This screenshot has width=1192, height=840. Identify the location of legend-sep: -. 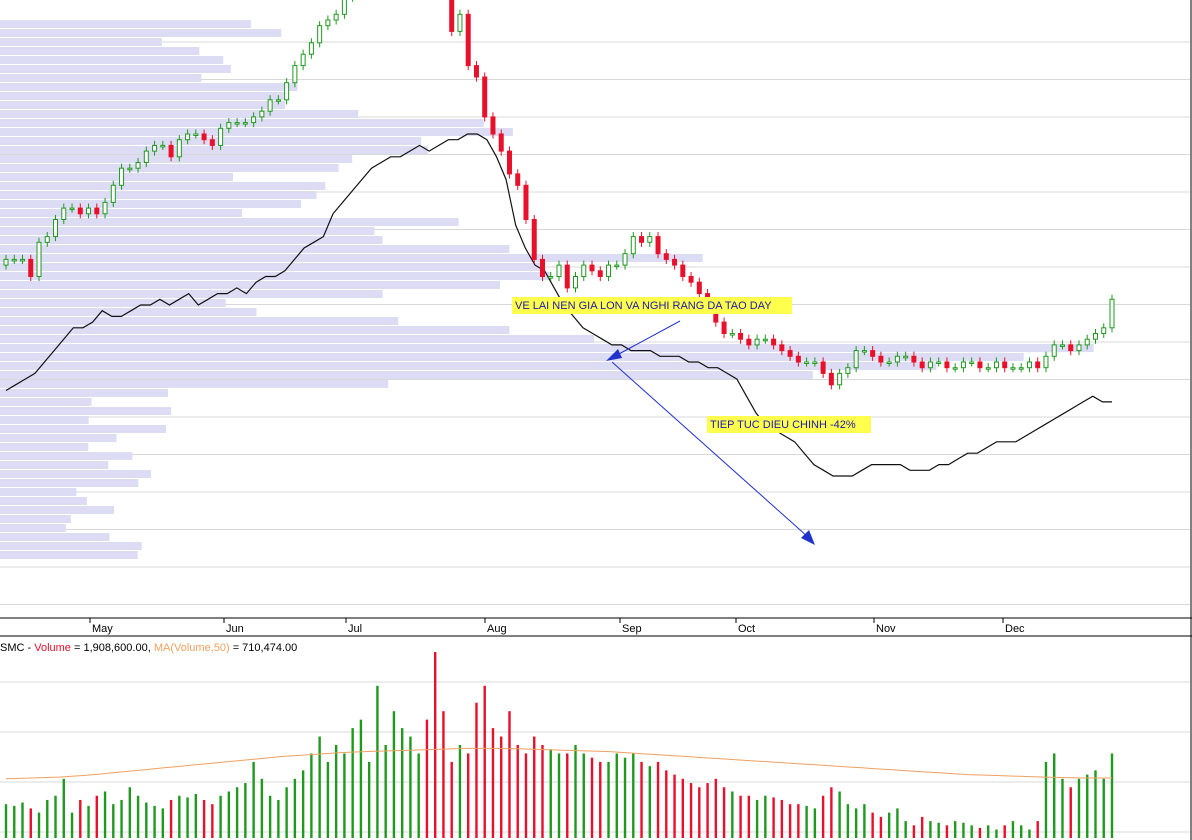
(29, 648).